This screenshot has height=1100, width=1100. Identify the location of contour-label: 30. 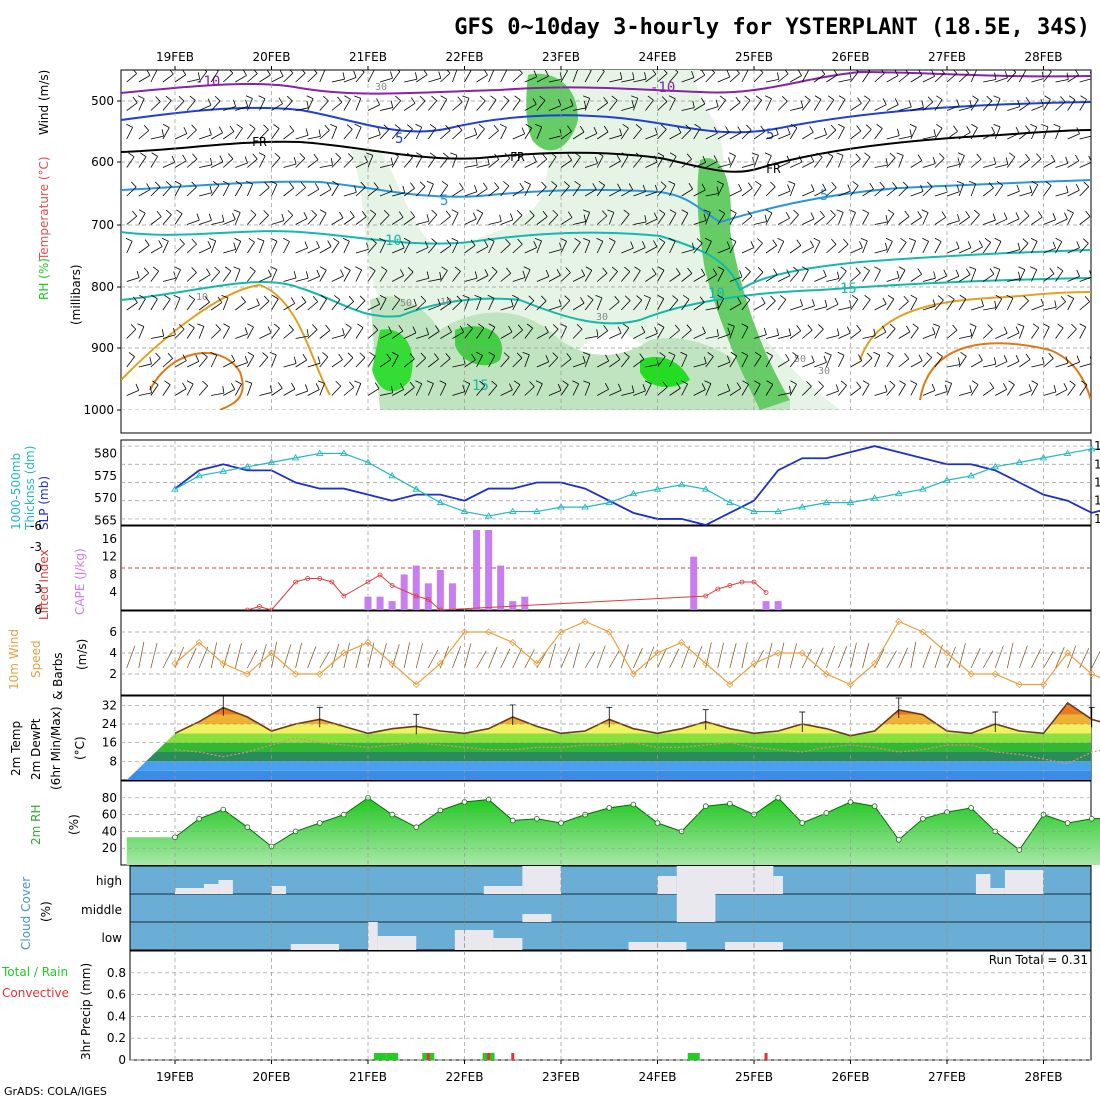
(824, 371).